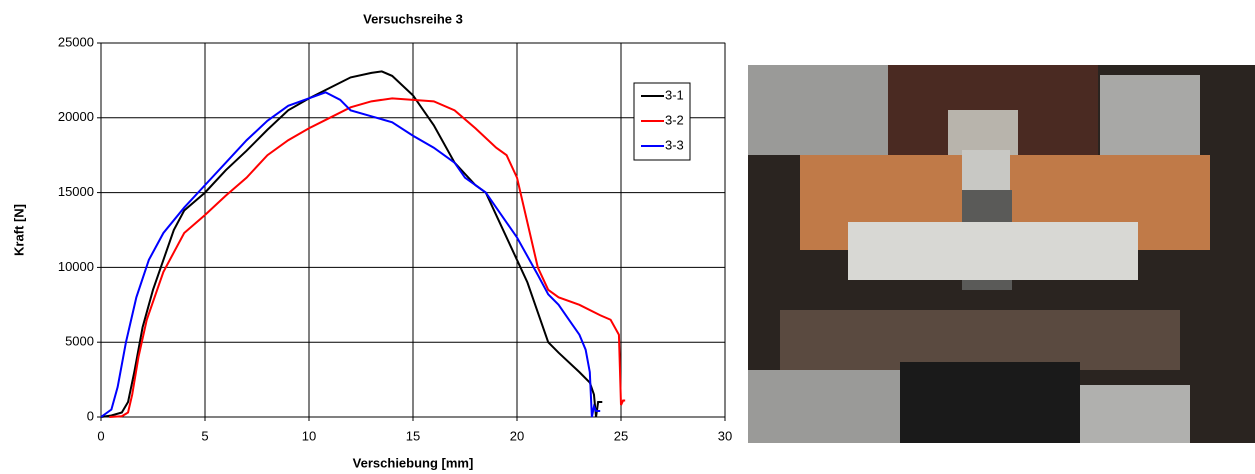 The height and width of the screenshot is (474, 1255). Describe the element at coordinates (18, 230) in the screenshot. I see `y-axis-title: Kraft [N]` at that location.